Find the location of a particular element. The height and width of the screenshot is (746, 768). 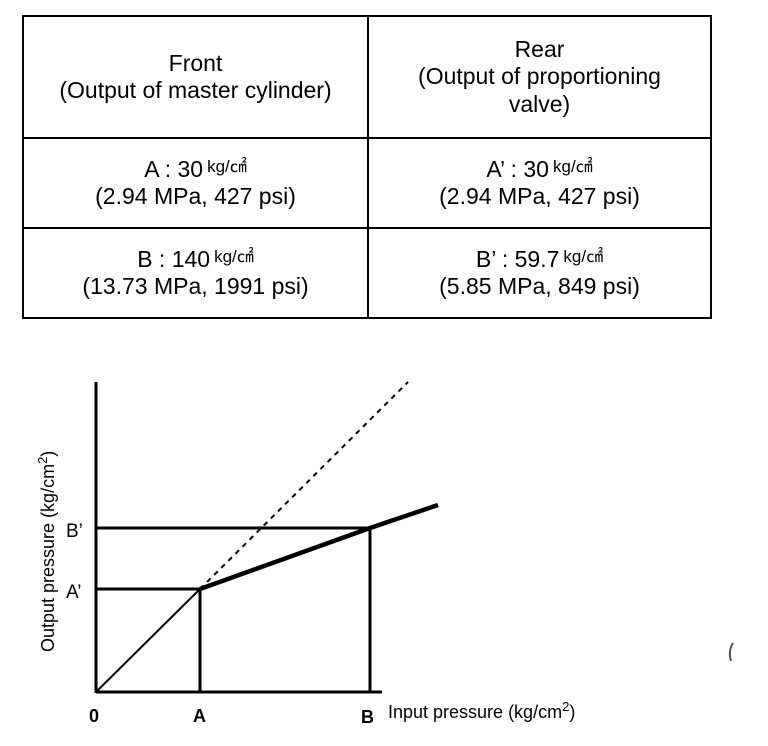

cell-rear-a: A’ : 30 kg/㎠ (2.94 MPa, 427 psi) is located at coordinates (539, 183).